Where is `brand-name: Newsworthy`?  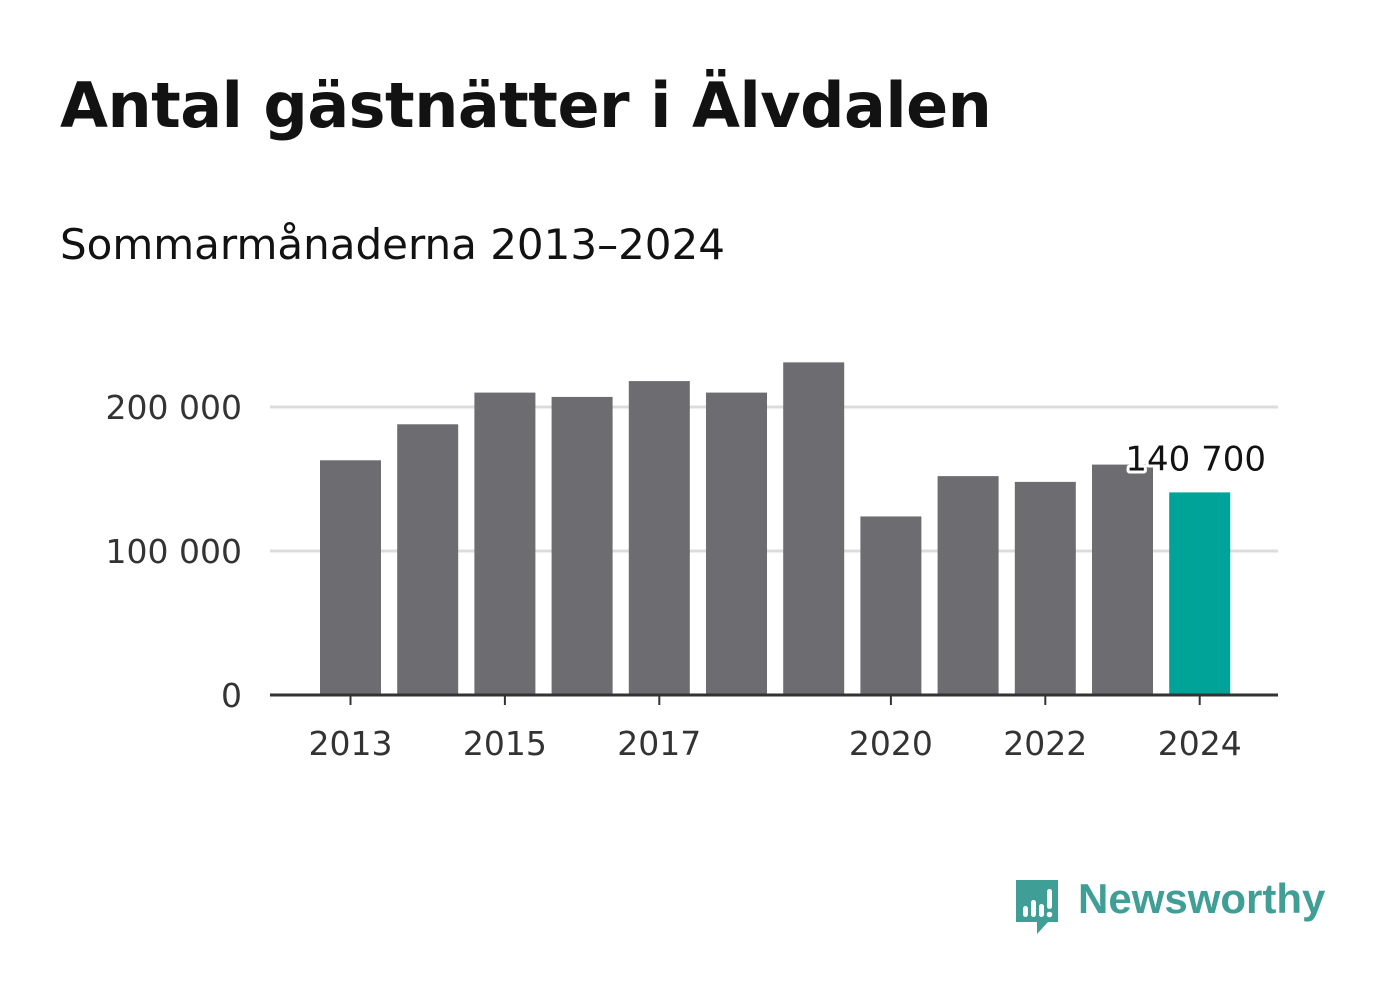 brand-name: Newsworthy is located at coordinates (1202, 898).